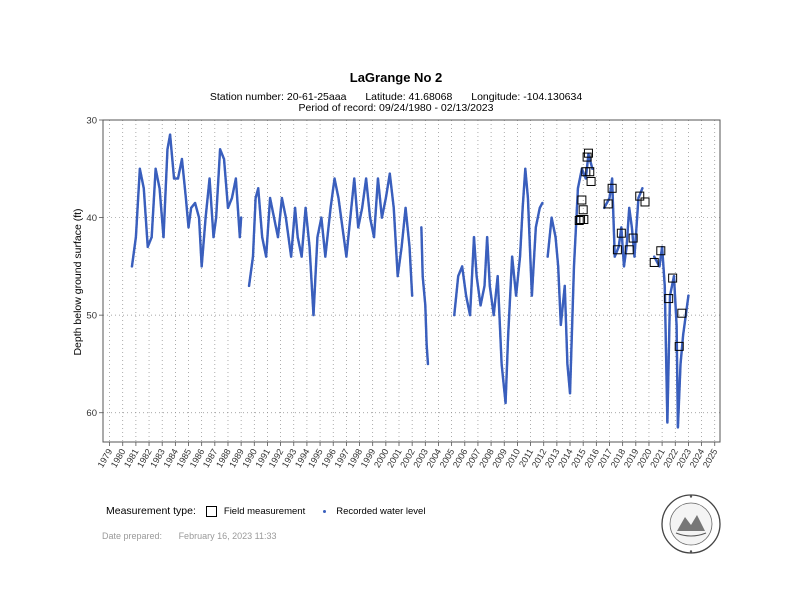 The image size is (792, 612). I want to click on legend-recorded-label: Recorded water level, so click(381, 511).